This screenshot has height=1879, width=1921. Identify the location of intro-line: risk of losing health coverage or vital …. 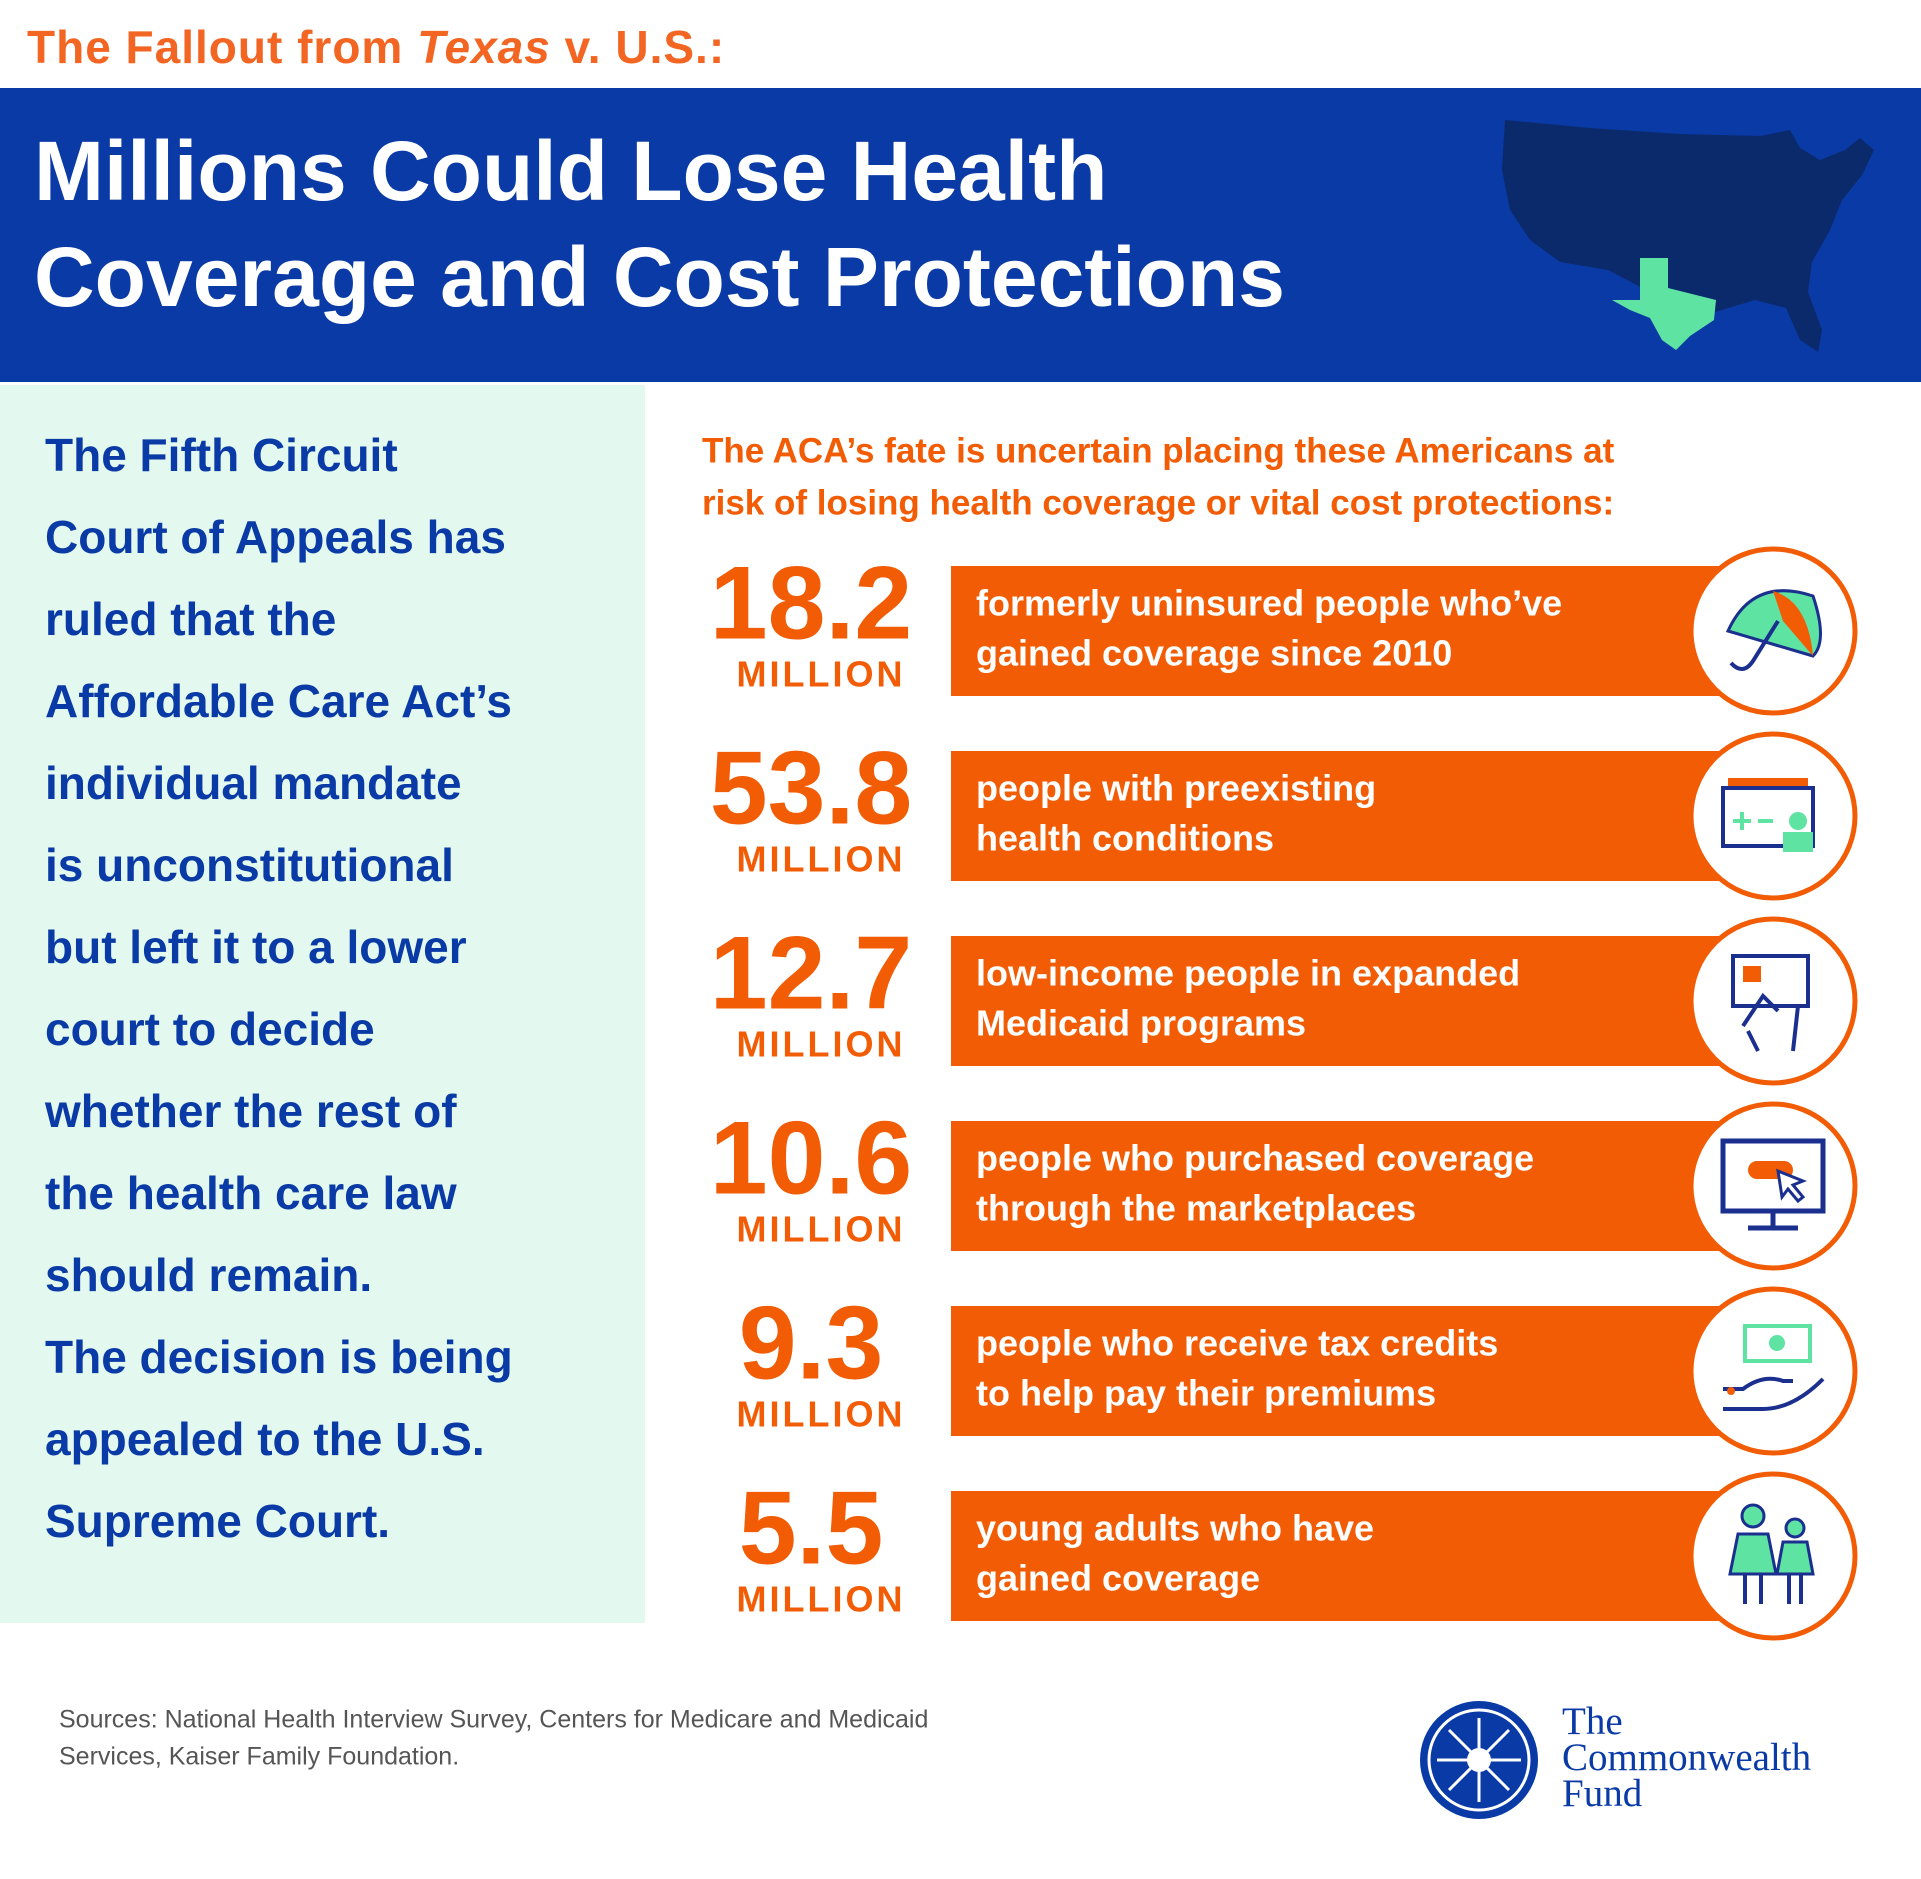
(1158, 502).